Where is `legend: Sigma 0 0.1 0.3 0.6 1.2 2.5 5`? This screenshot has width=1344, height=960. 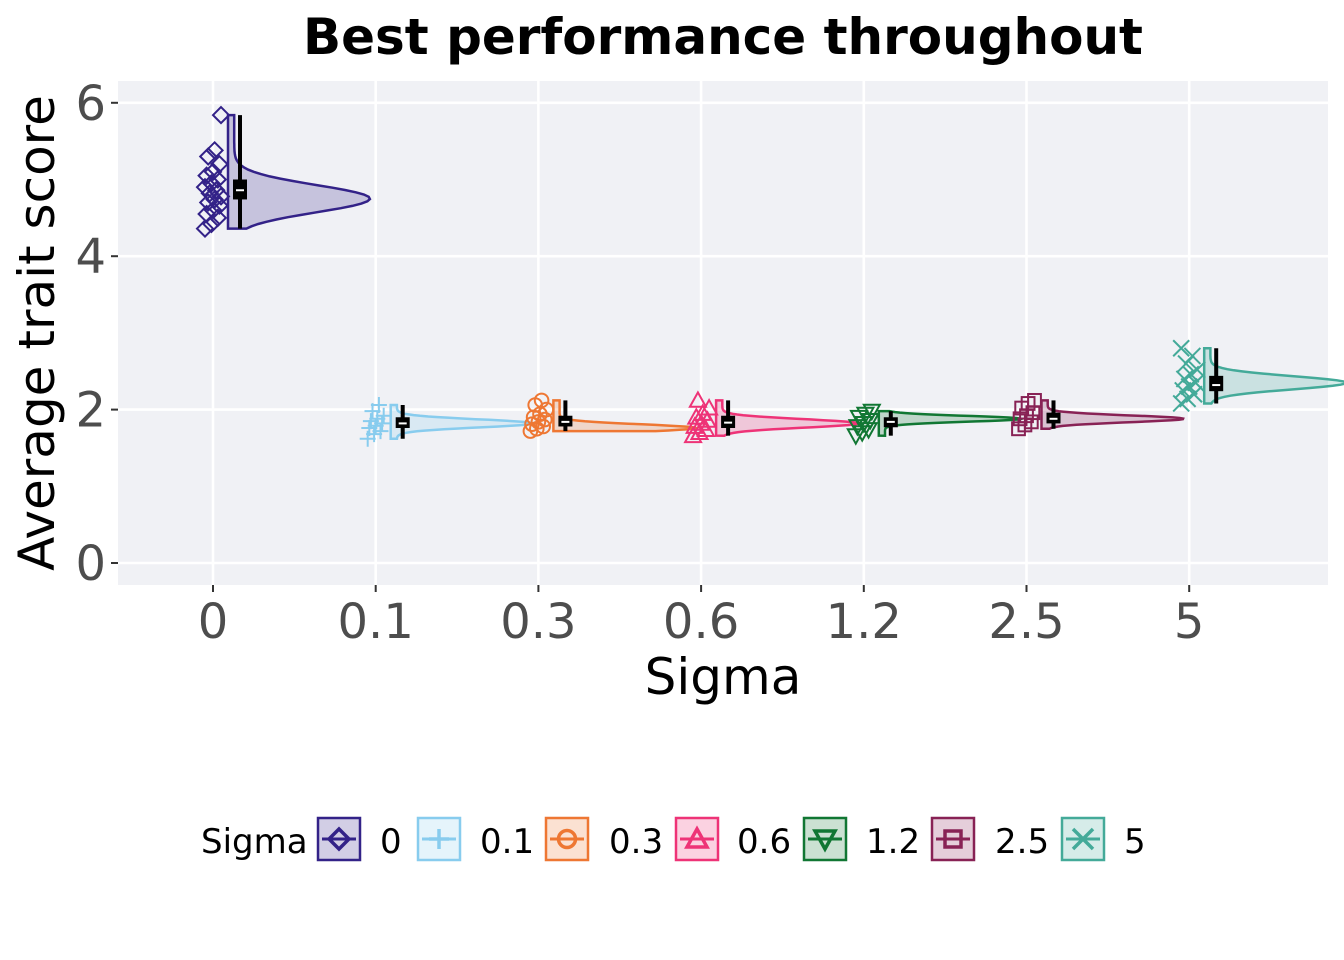
legend: Sigma 0 0.1 0.3 0.6 1.2 2.5 5 is located at coordinates (673, 839).